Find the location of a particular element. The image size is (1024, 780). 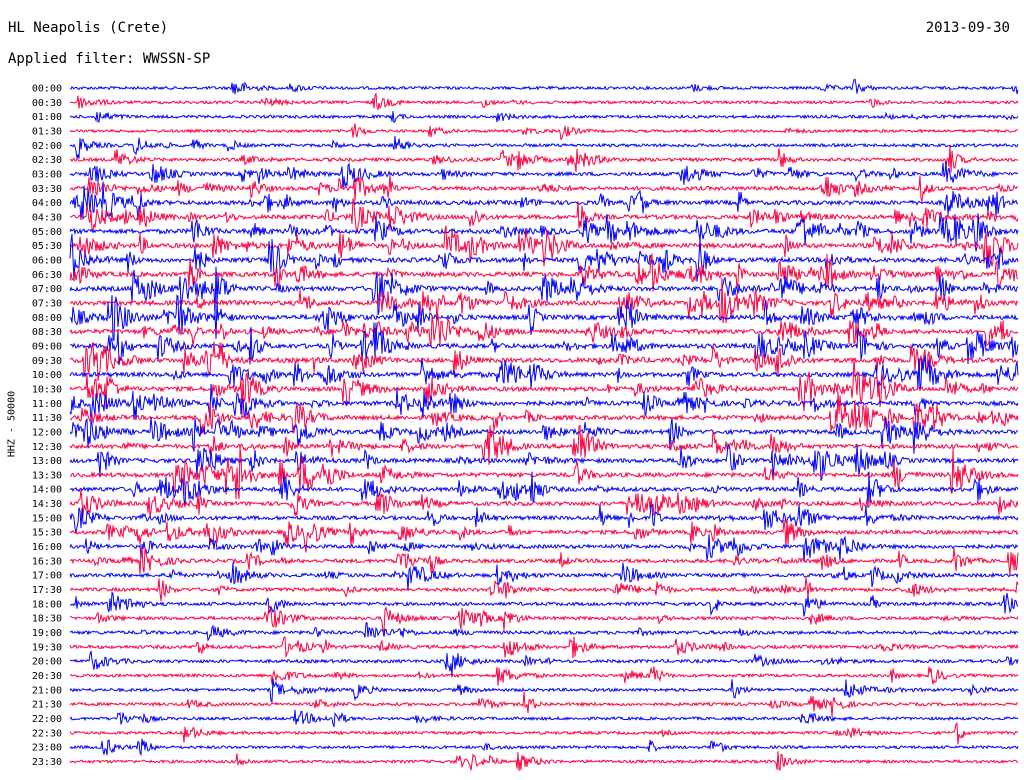

row-time-label: 21:00 is located at coordinates (47, 690).